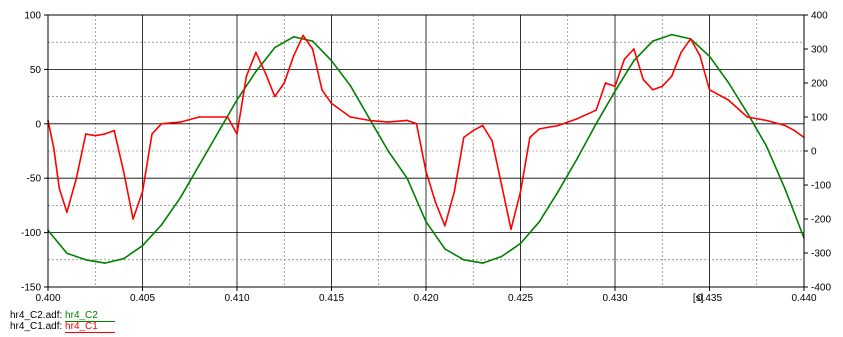 The width and height of the screenshot is (843, 337). What do you see at coordinates (814, 152) in the screenshot?
I see `y-right-tick-label: 0` at bounding box center [814, 152].